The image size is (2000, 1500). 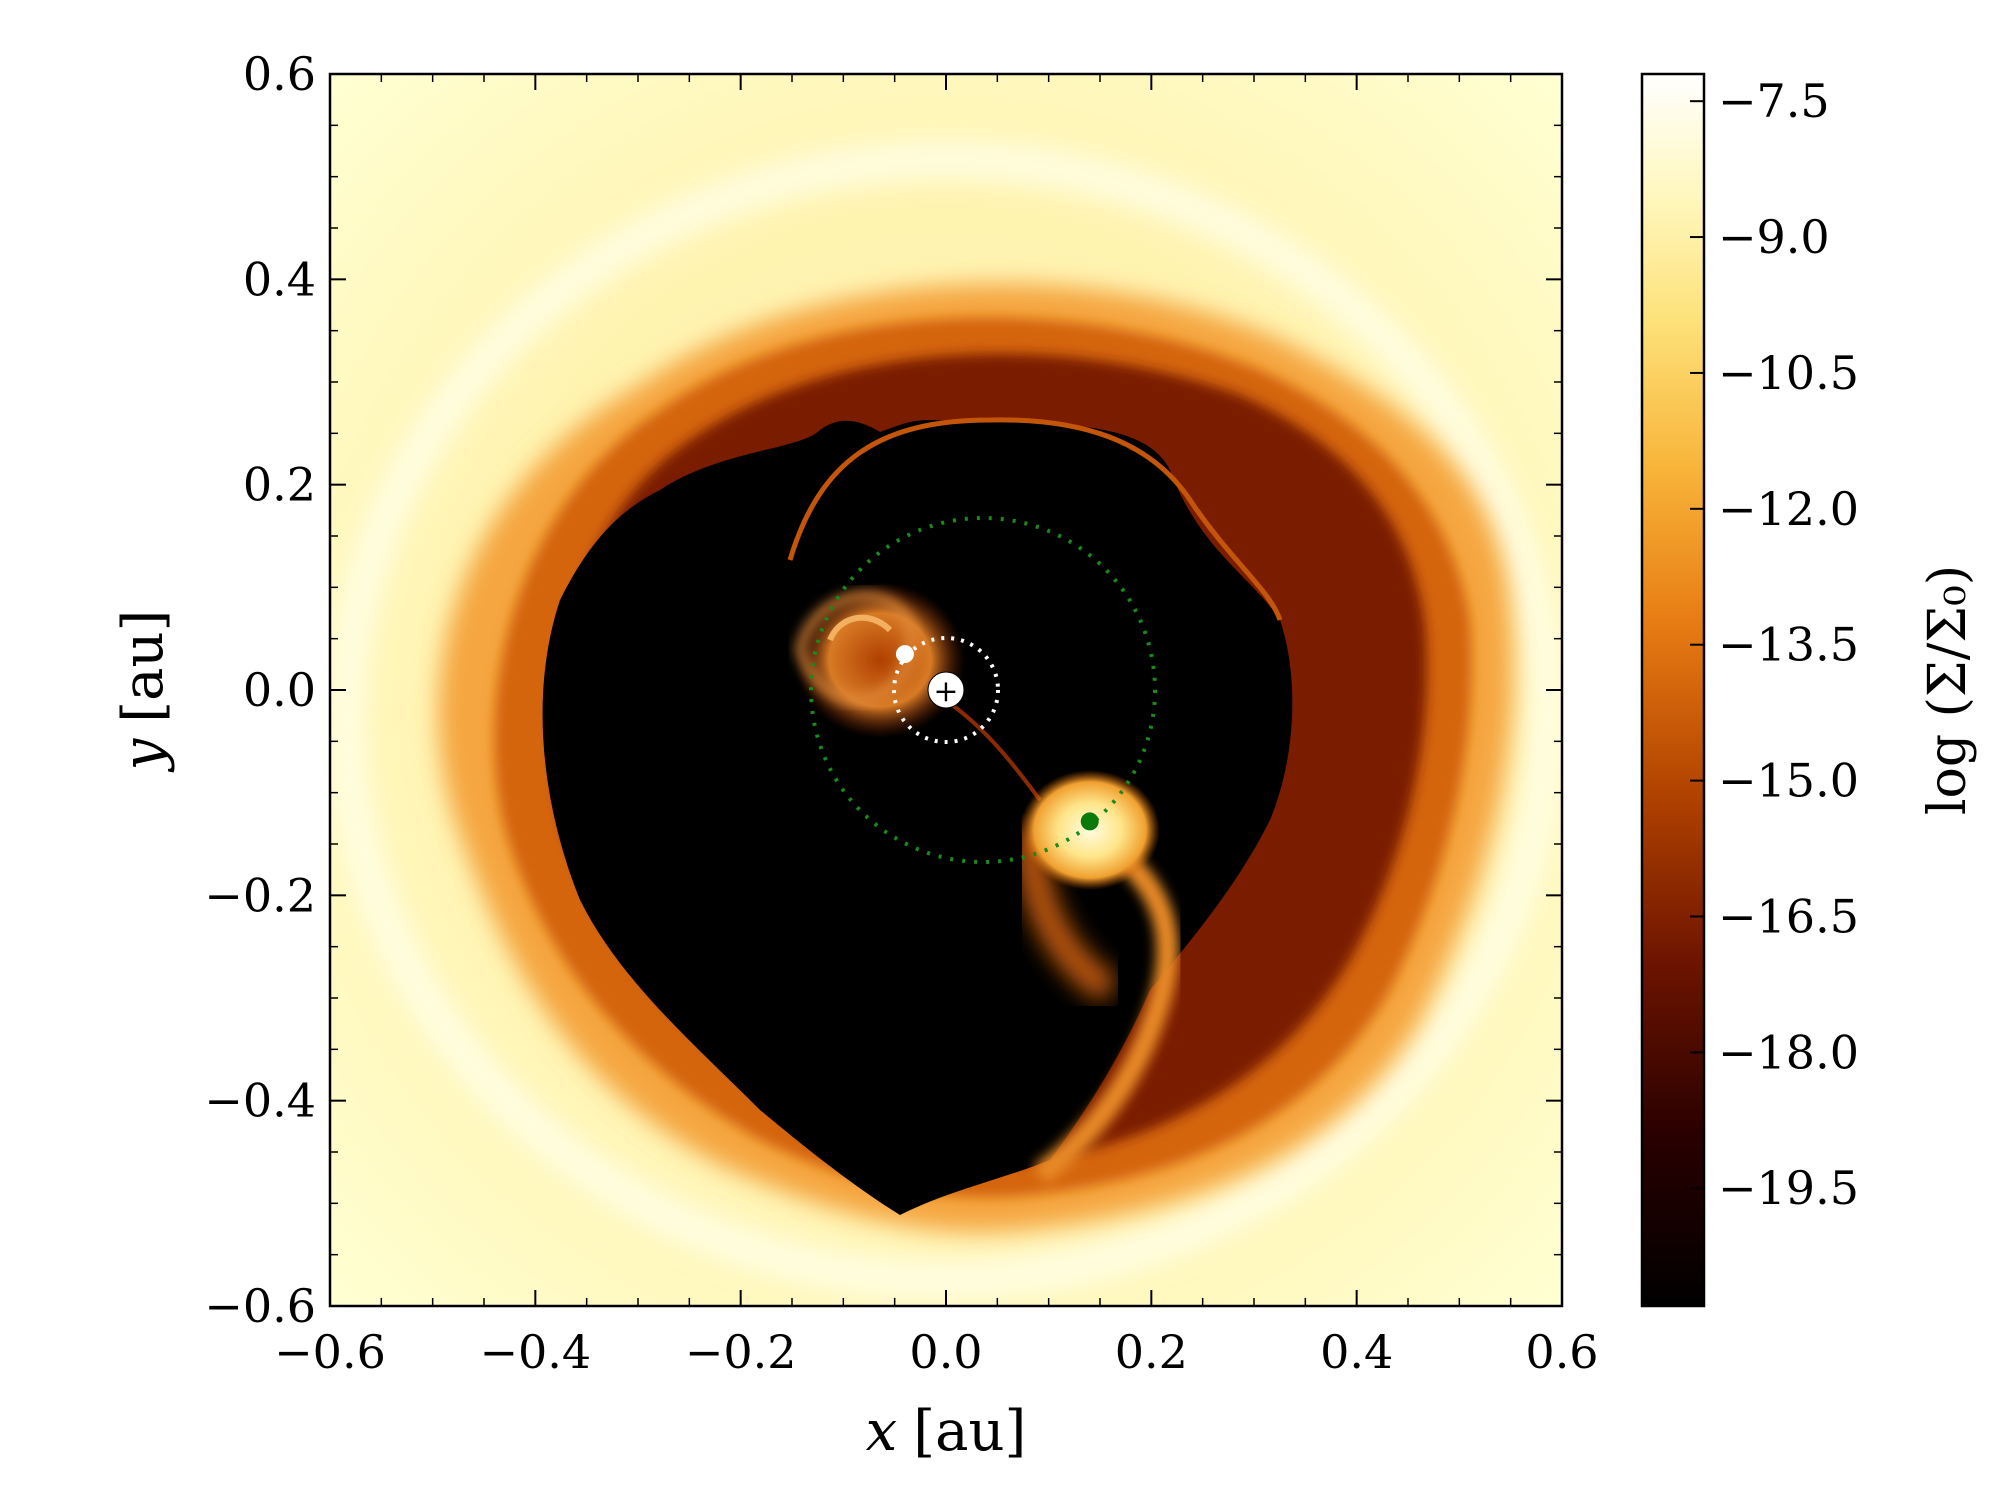 I want to click on y-axis-var: y, so click(x=143, y=755).